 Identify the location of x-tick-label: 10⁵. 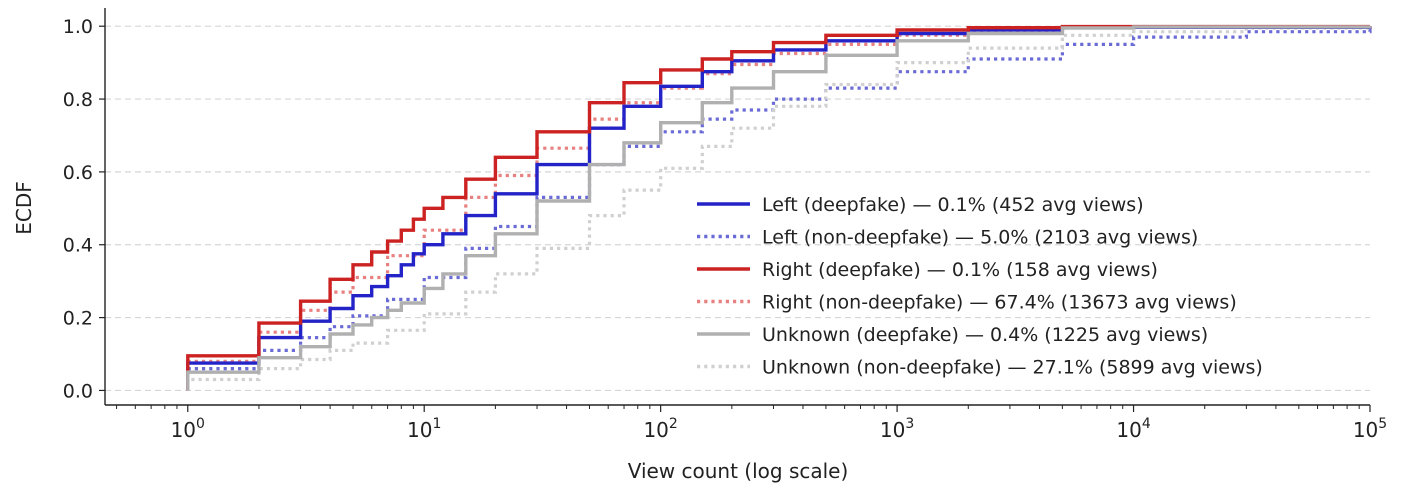
(1370, 429).